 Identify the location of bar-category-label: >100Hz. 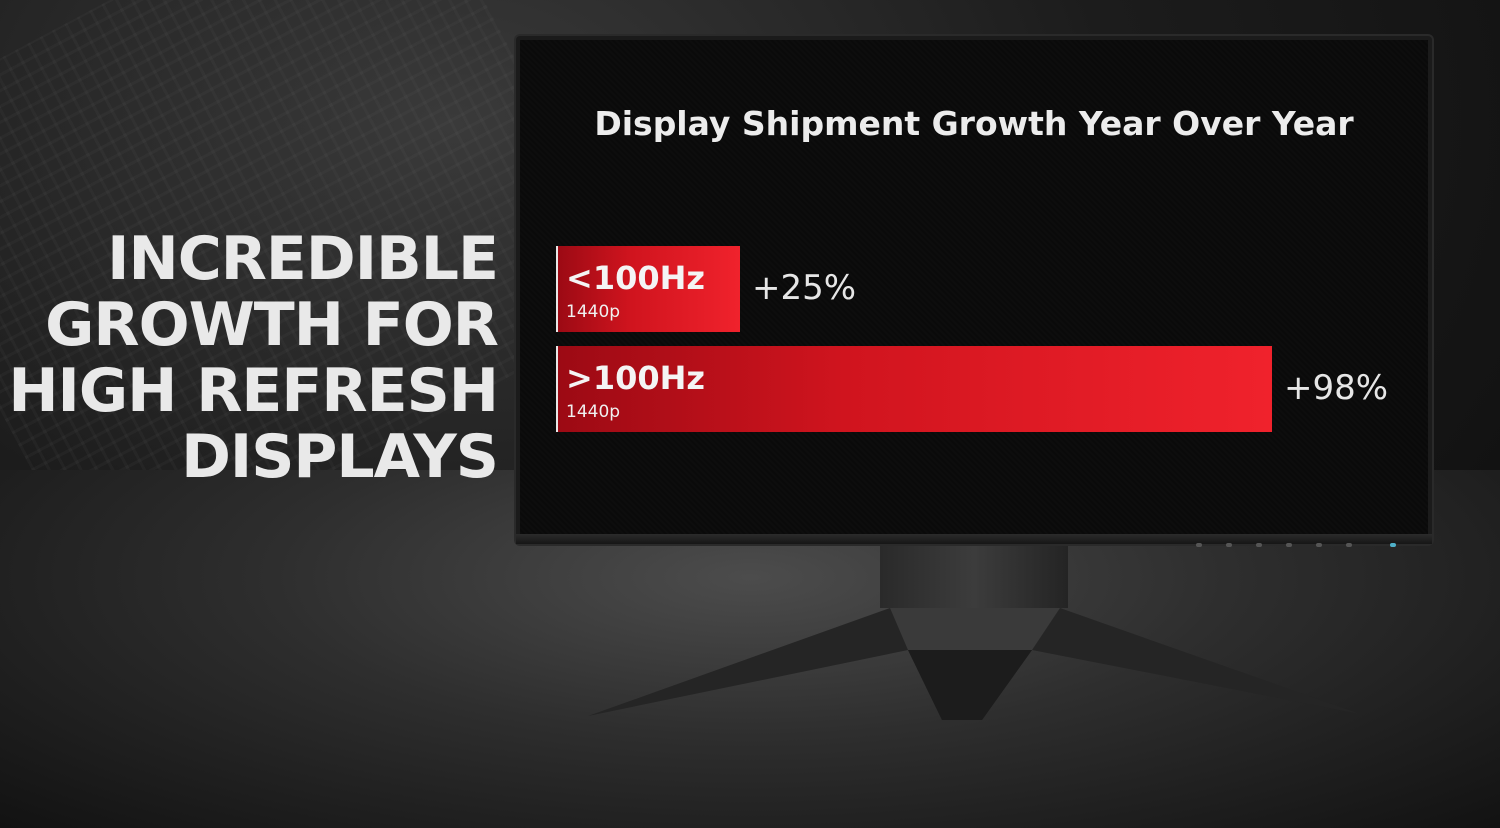
(636, 378).